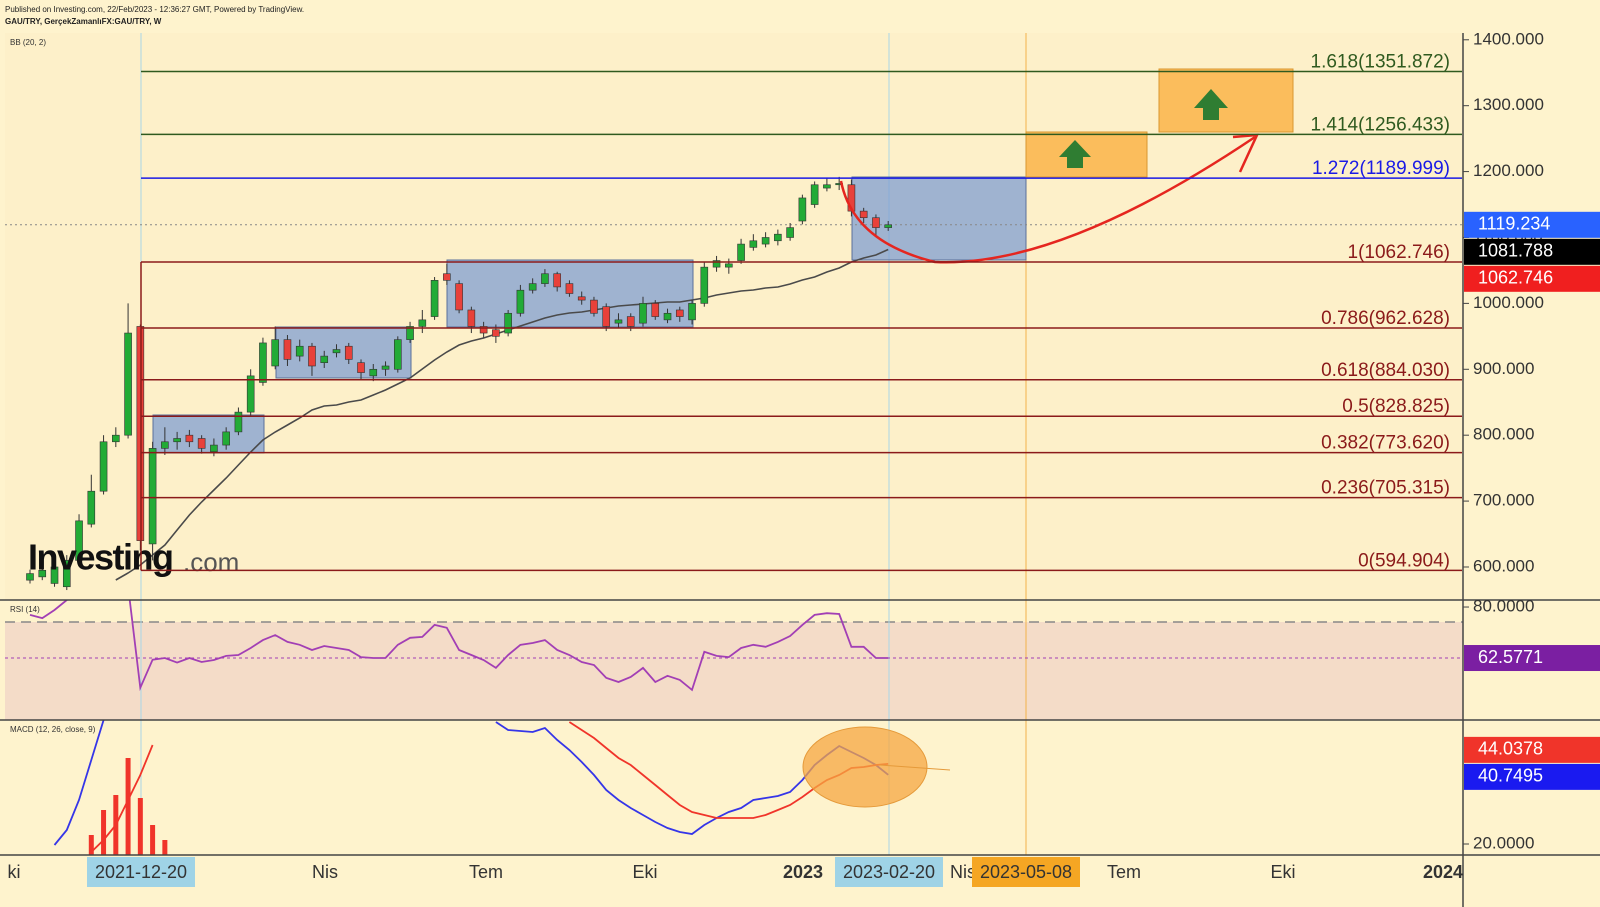  What do you see at coordinates (486, 872) in the screenshot?
I see `x-tick-label: Tem` at bounding box center [486, 872].